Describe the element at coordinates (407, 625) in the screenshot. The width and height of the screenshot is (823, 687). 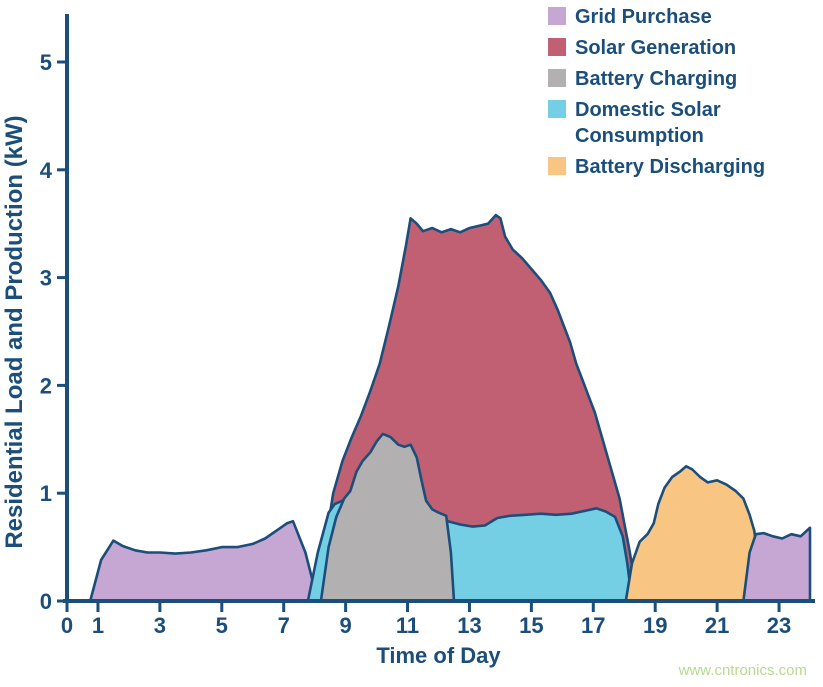
I see `x-tick-label: 11` at that location.